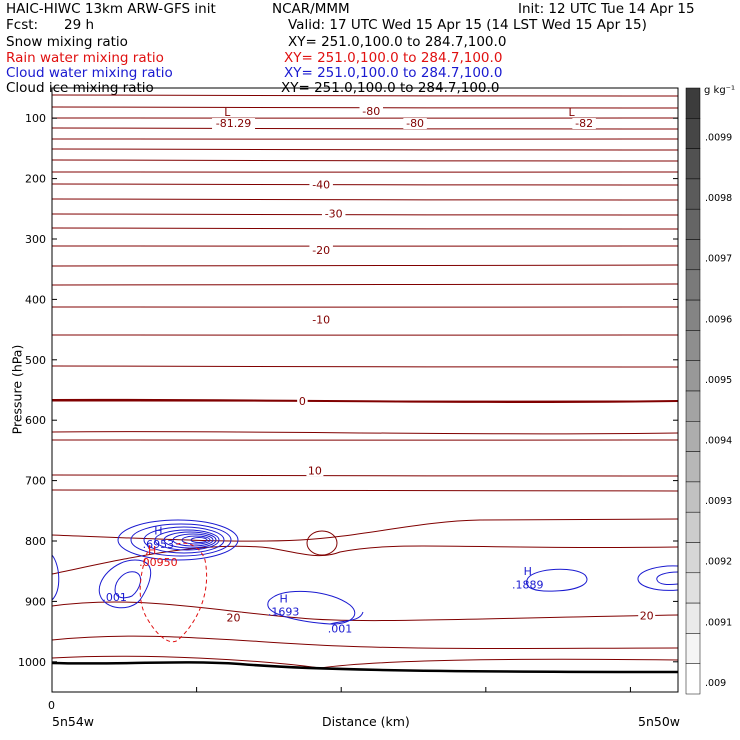 The height and width of the screenshot is (740, 740). What do you see at coordinates (365, 667) in the screenshot?
I see `ground-surface` at bounding box center [365, 667].